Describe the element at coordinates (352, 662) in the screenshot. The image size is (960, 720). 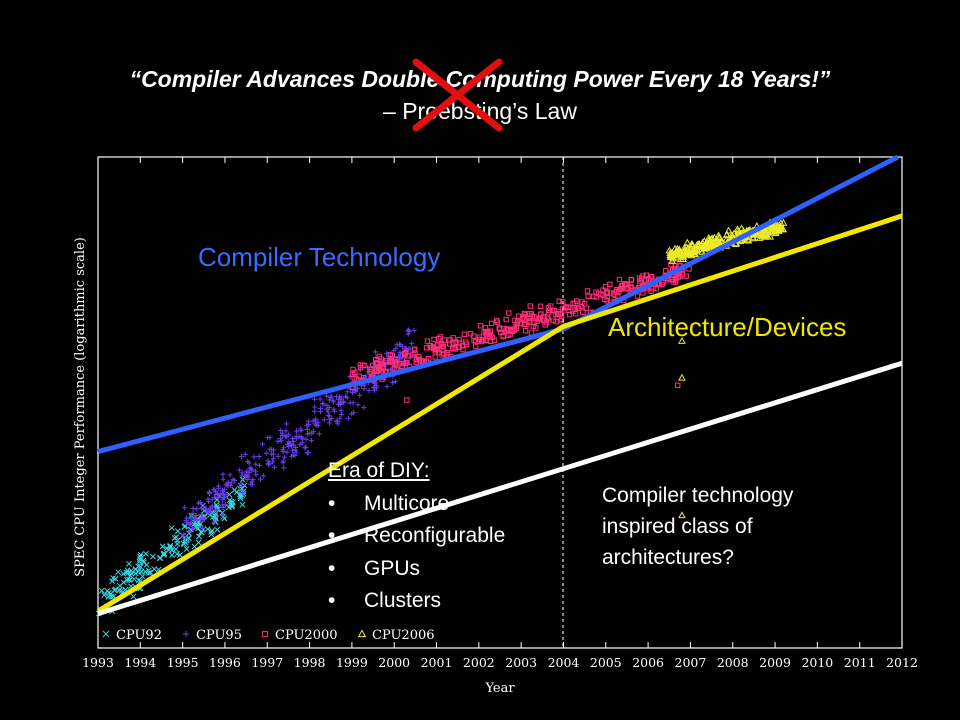
I see `x-tick-label: 1999` at that location.